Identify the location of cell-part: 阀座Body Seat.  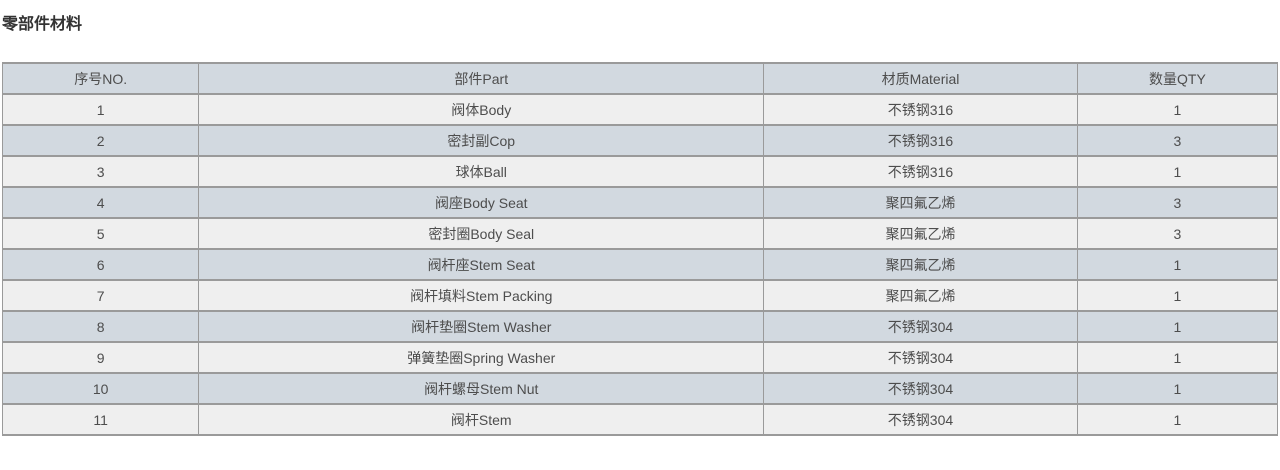
(481, 202).